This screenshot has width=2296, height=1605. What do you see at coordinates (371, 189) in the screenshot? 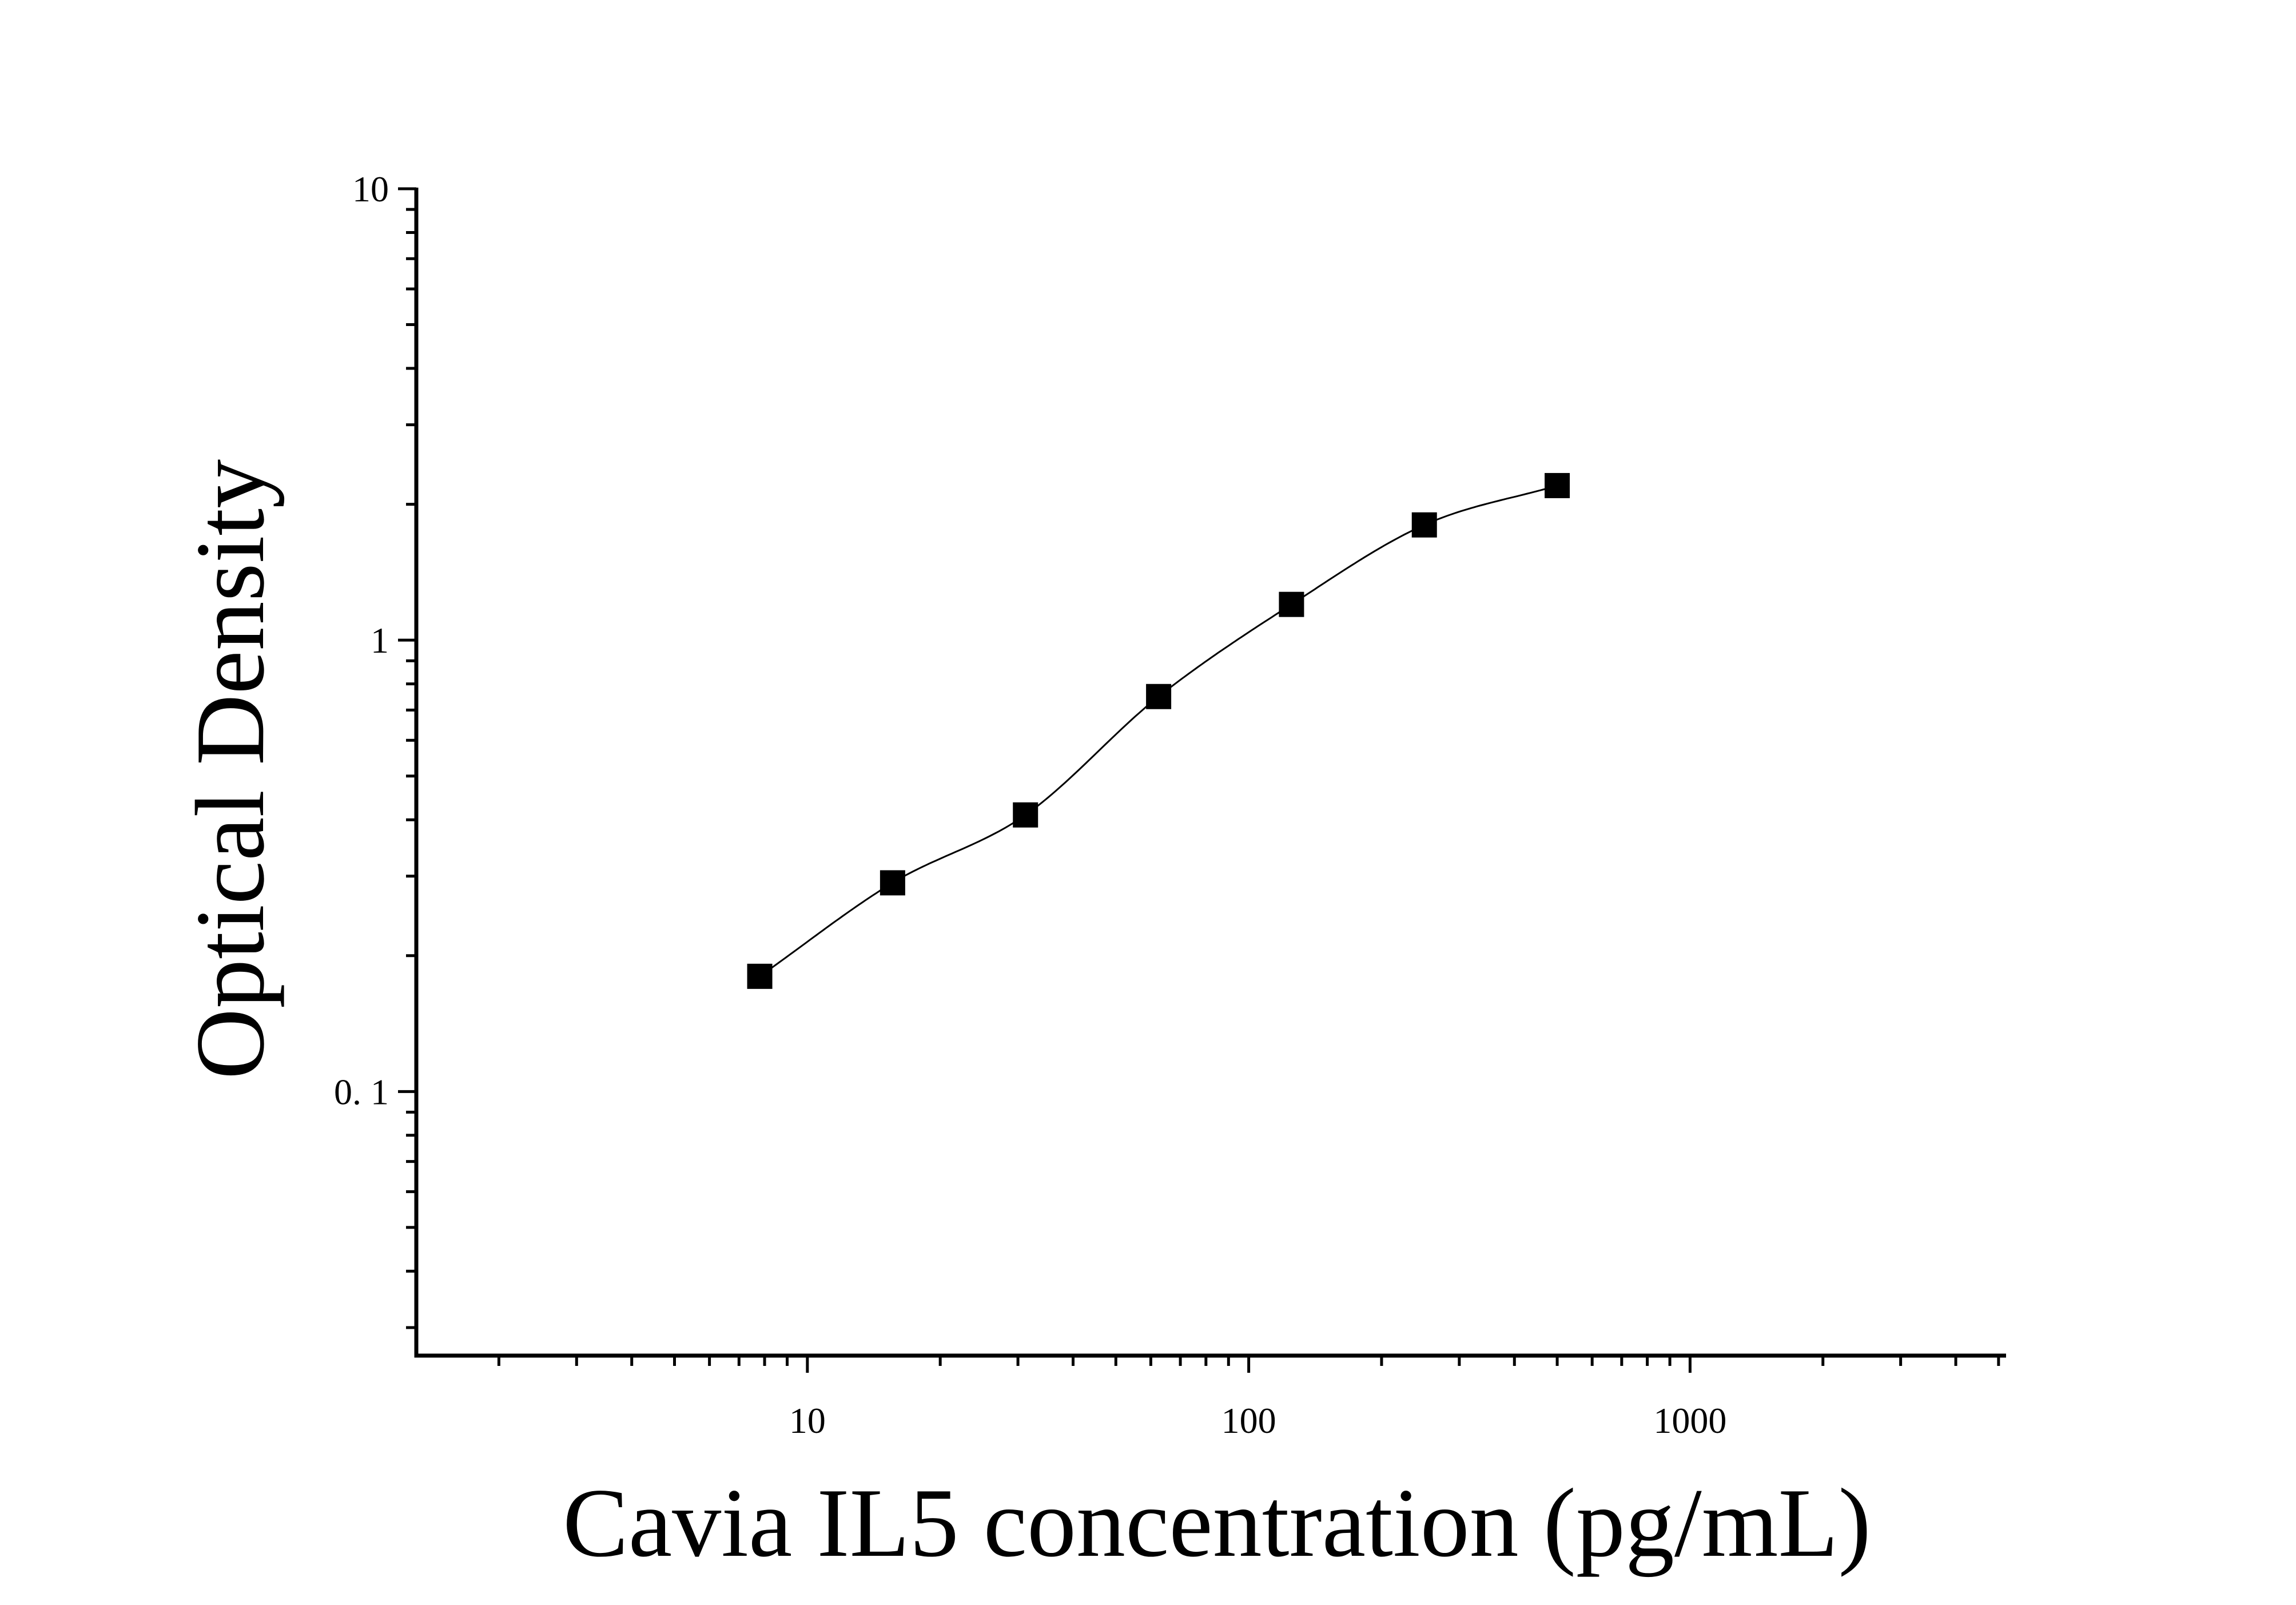
I see `y-tick-label: 10` at bounding box center [371, 189].